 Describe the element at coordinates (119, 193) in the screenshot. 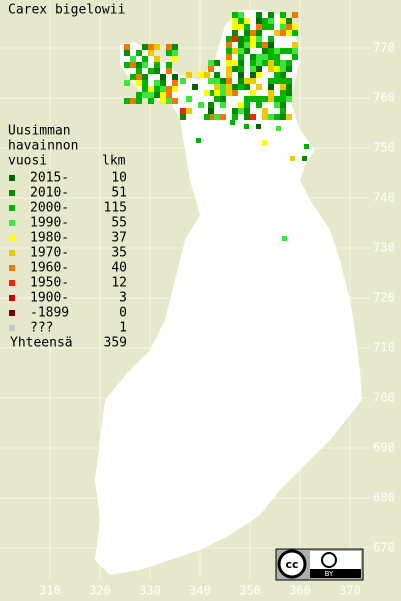

I see `legend-count: 51` at that location.